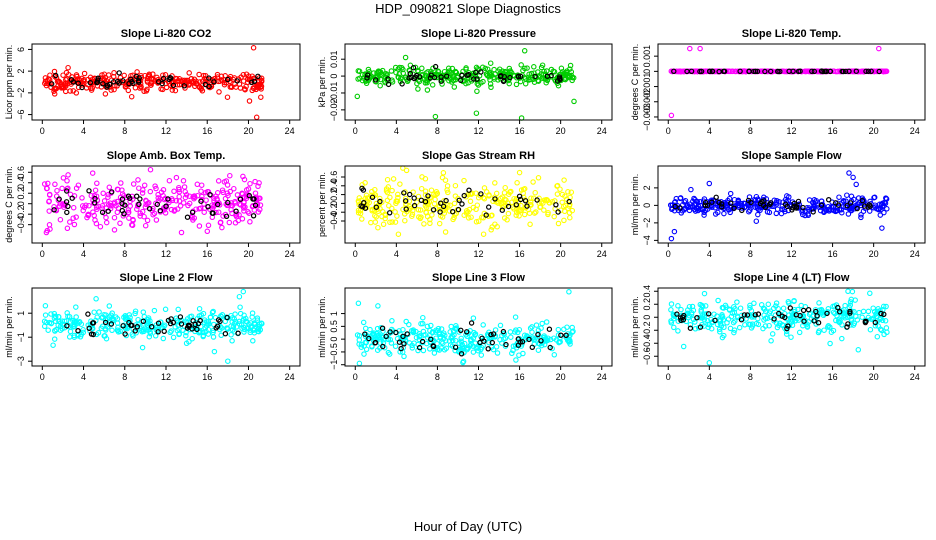 This screenshot has width=936, height=540. Describe the element at coordinates (647, 87) in the screenshot. I see `y-tick-label: −0.001` at that location.